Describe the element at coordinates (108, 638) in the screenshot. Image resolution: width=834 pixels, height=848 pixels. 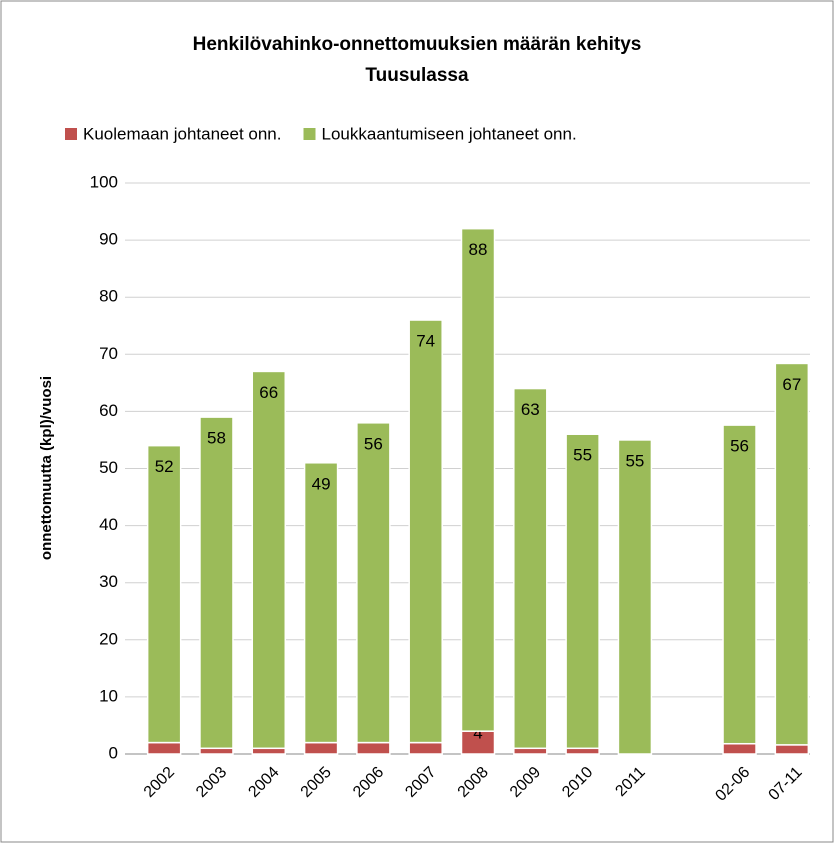
I see `y-tick-label: 20` at that location.